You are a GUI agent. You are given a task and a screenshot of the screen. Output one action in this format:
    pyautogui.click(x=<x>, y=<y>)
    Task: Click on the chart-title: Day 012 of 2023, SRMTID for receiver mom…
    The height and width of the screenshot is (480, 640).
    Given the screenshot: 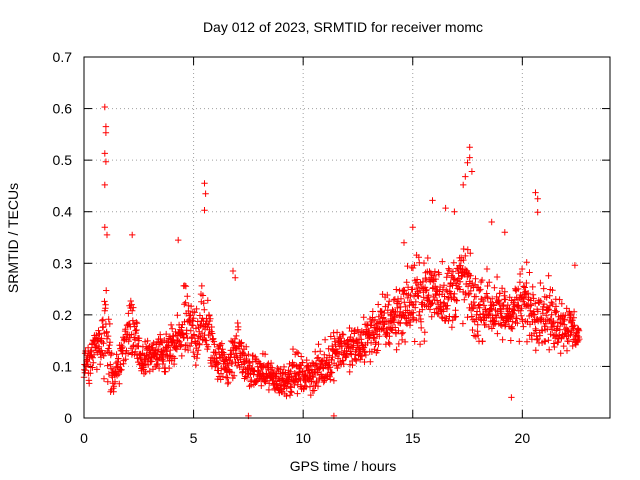 What is the action you would take?
    pyautogui.click(x=343, y=27)
    